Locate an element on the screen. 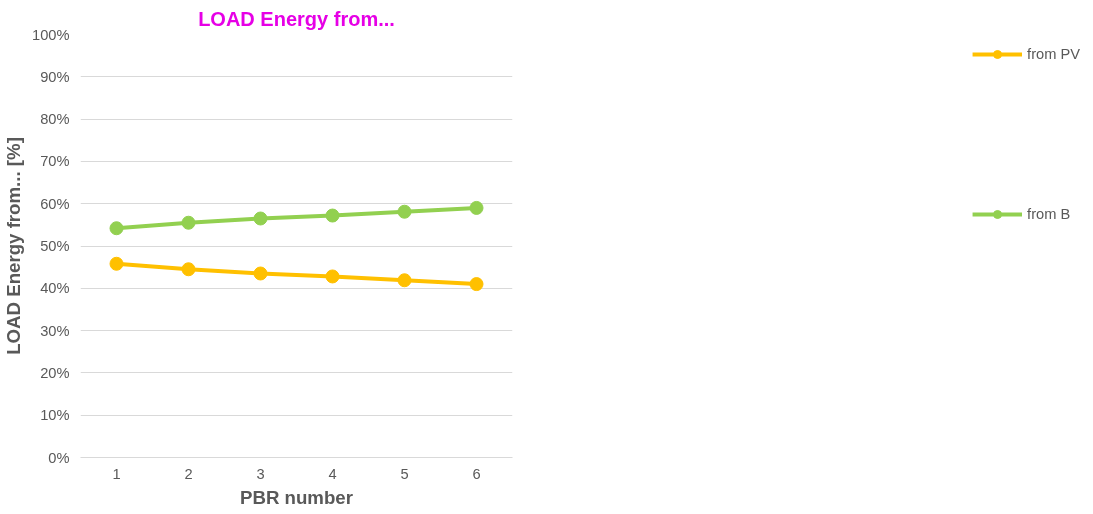 The image size is (1093, 514). x-axis-title: PBR number is located at coordinates (297, 497).